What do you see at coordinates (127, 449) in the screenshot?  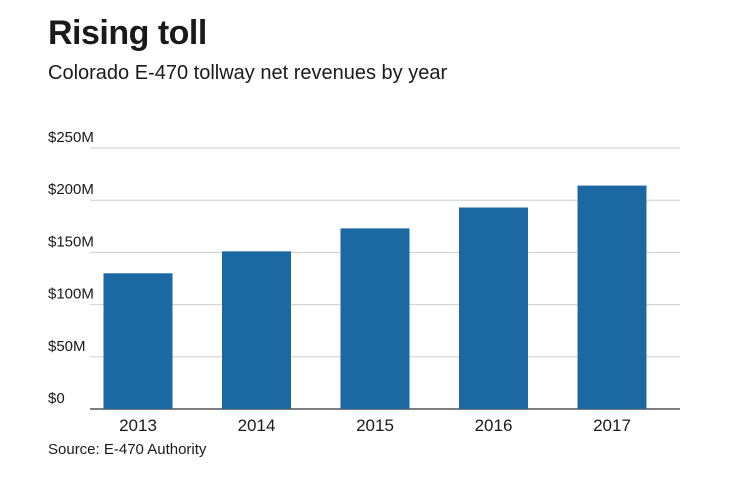 I see `source-note: Source: E-470 Authority` at bounding box center [127, 449].